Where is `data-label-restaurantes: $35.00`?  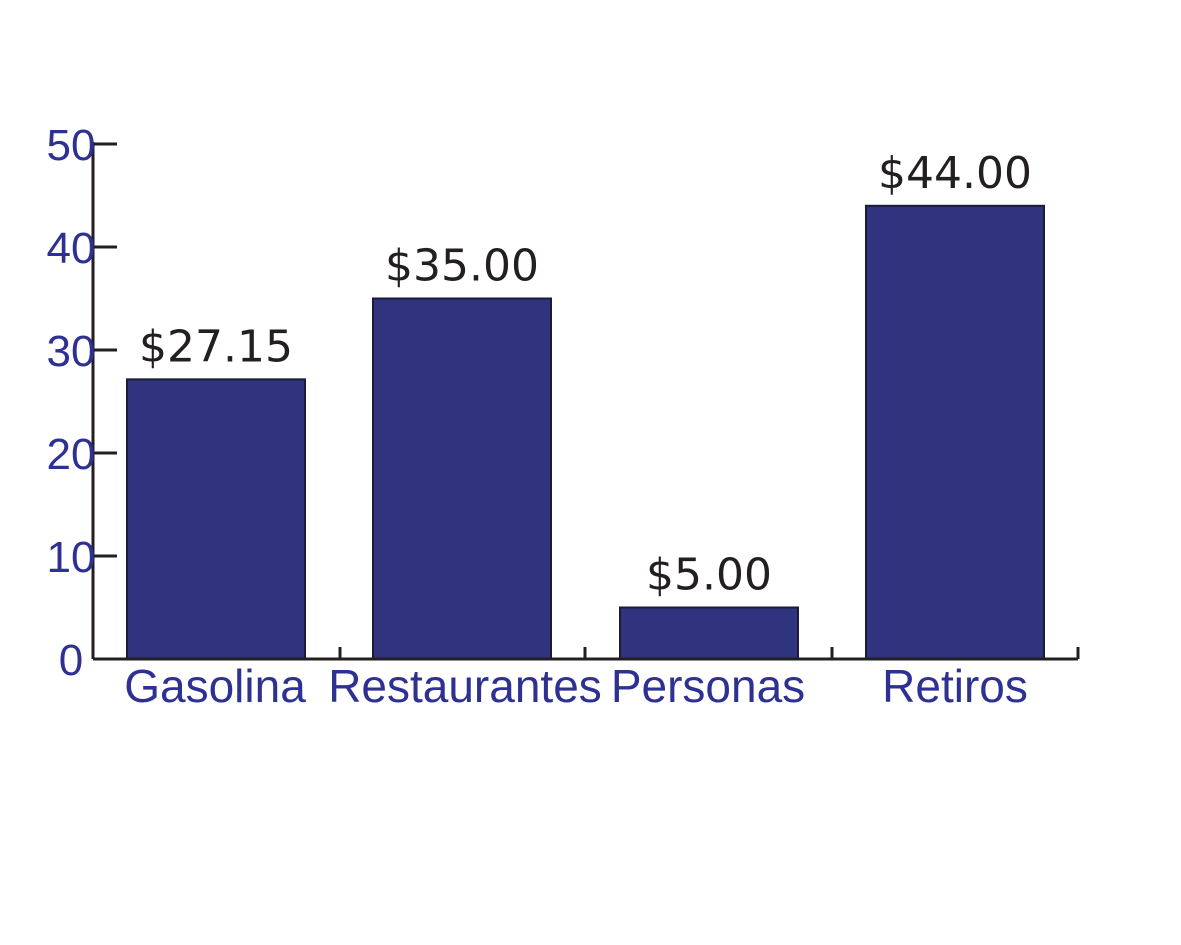 data-label-restaurantes: $35.00 is located at coordinates (462, 266).